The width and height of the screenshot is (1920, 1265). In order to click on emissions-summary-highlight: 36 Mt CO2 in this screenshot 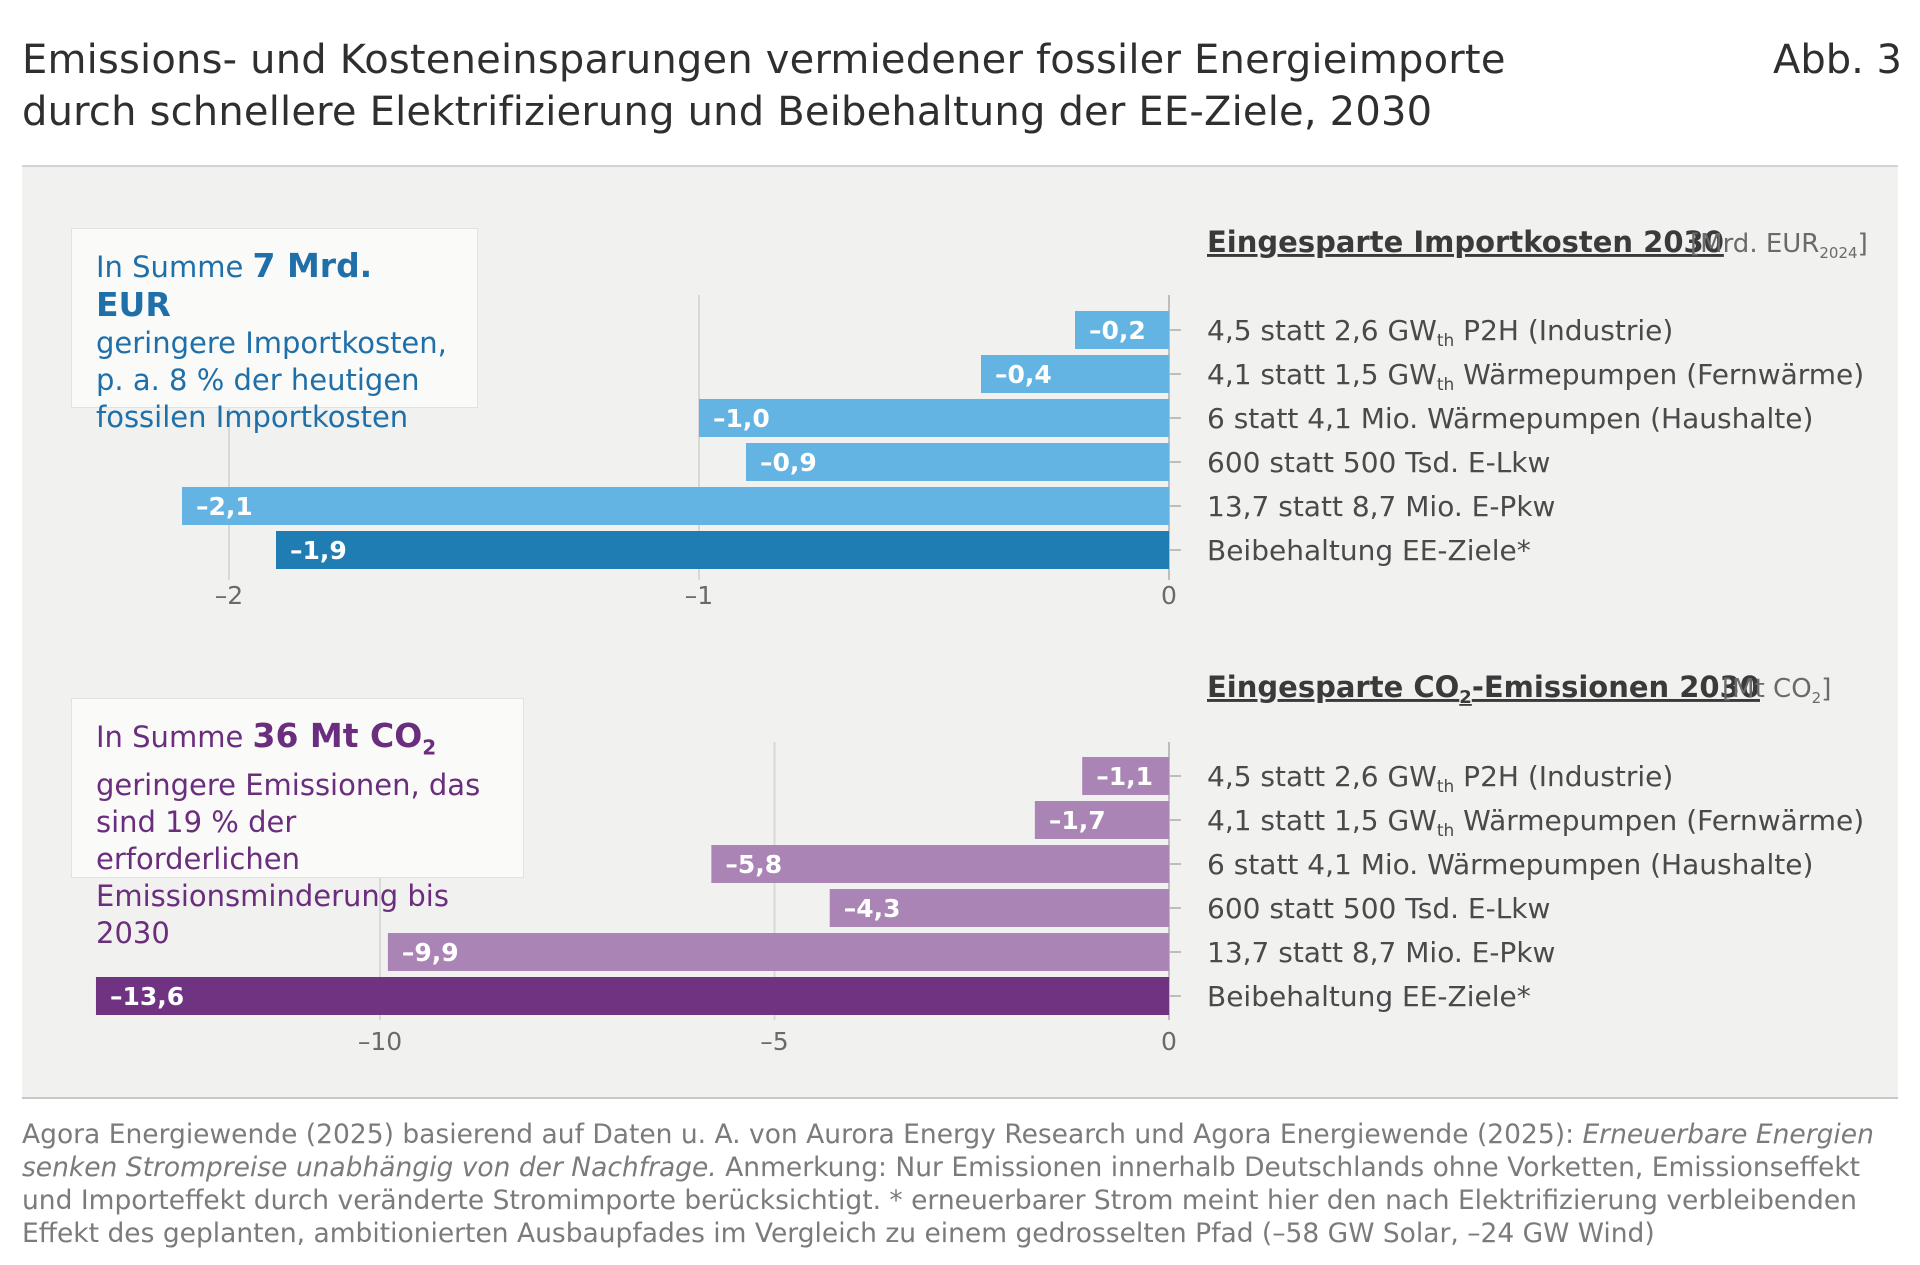, I will do `click(344, 738)`.